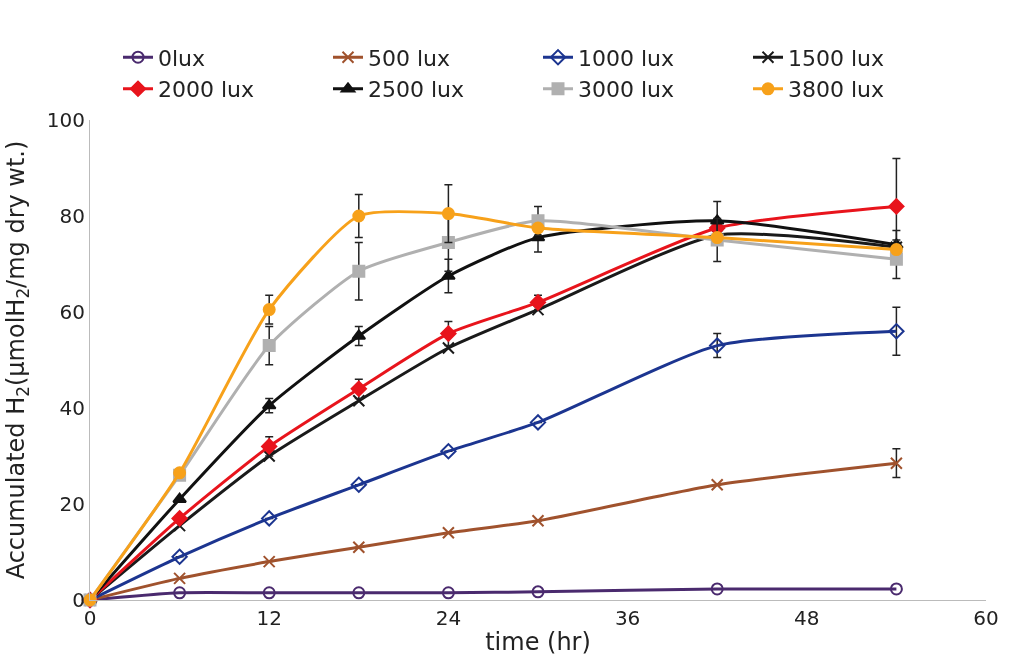 The height and width of the screenshot is (670, 1011). Describe the element at coordinates (269, 618) in the screenshot. I see `x-tick-label: 12` at that location.